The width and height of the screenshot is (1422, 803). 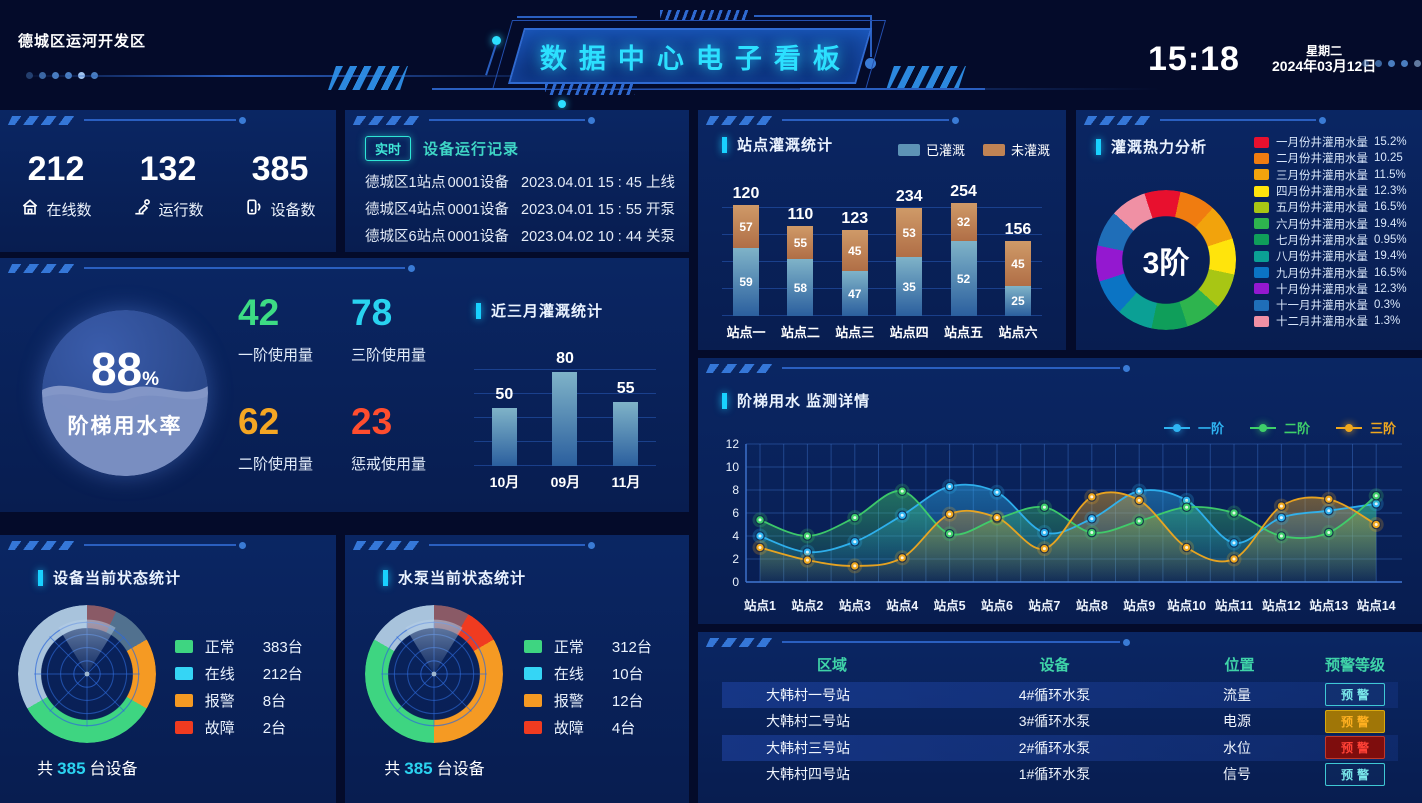 I want to click on stacked-bar: 55 58, so click(x=800, y=271).